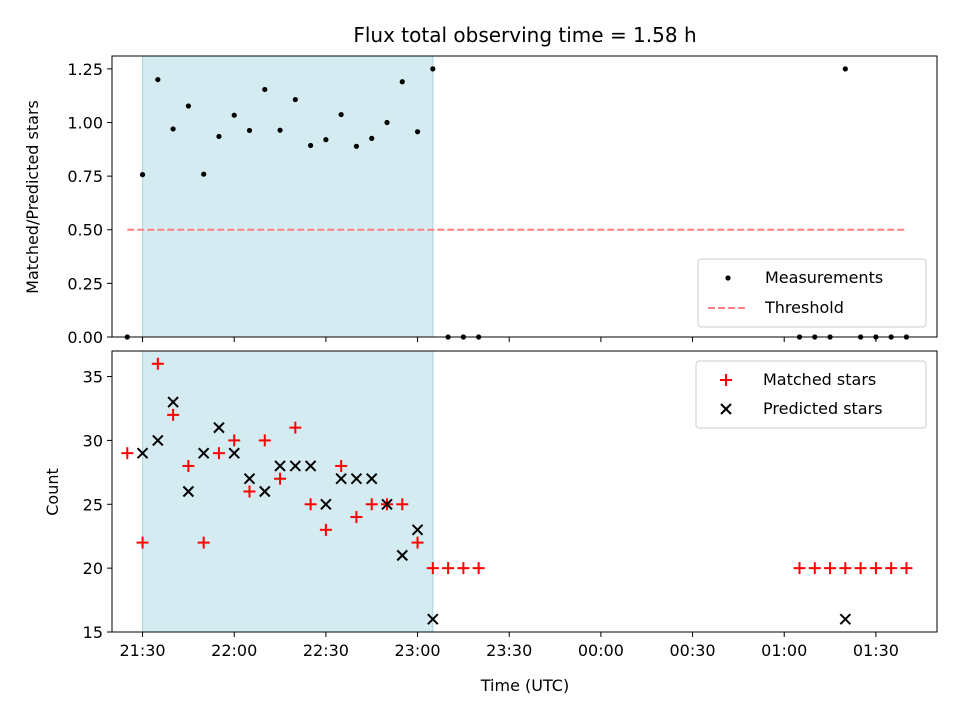 The height and width of the screenshot is (720, 960). What do you see at coordinates (288, 196) in the screenshot?
I see `top-observing-window` at bounding box center [288, 196].